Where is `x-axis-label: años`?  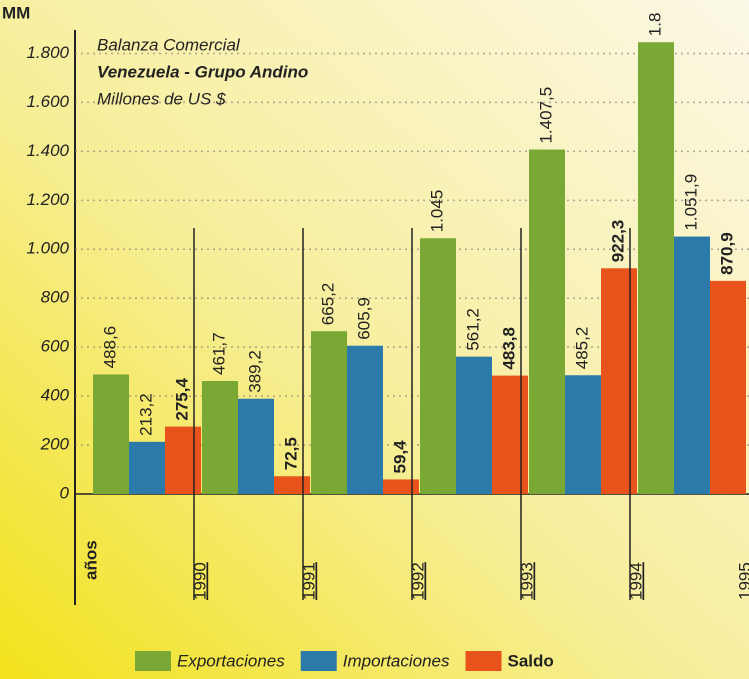 x-axis-label: años is located at coordinates (90, 560).